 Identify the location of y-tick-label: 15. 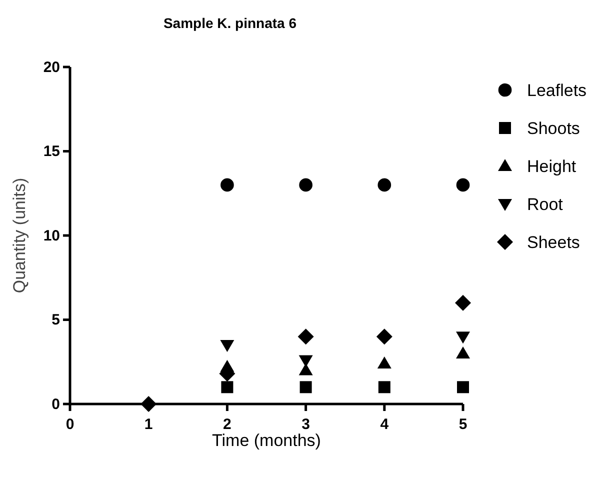
(51, 151).